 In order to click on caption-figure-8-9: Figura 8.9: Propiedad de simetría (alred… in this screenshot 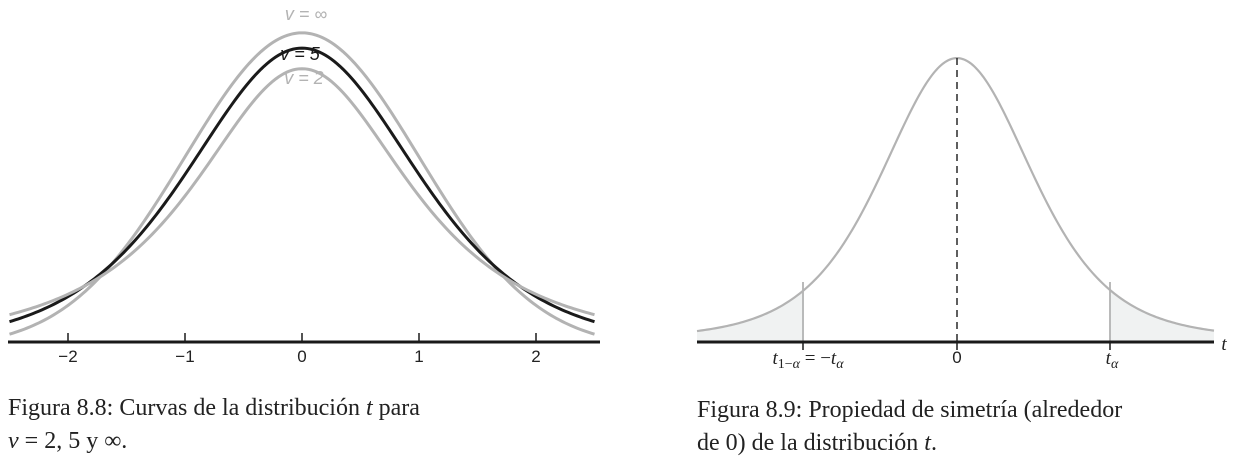, I will do `click(962, 427)`.